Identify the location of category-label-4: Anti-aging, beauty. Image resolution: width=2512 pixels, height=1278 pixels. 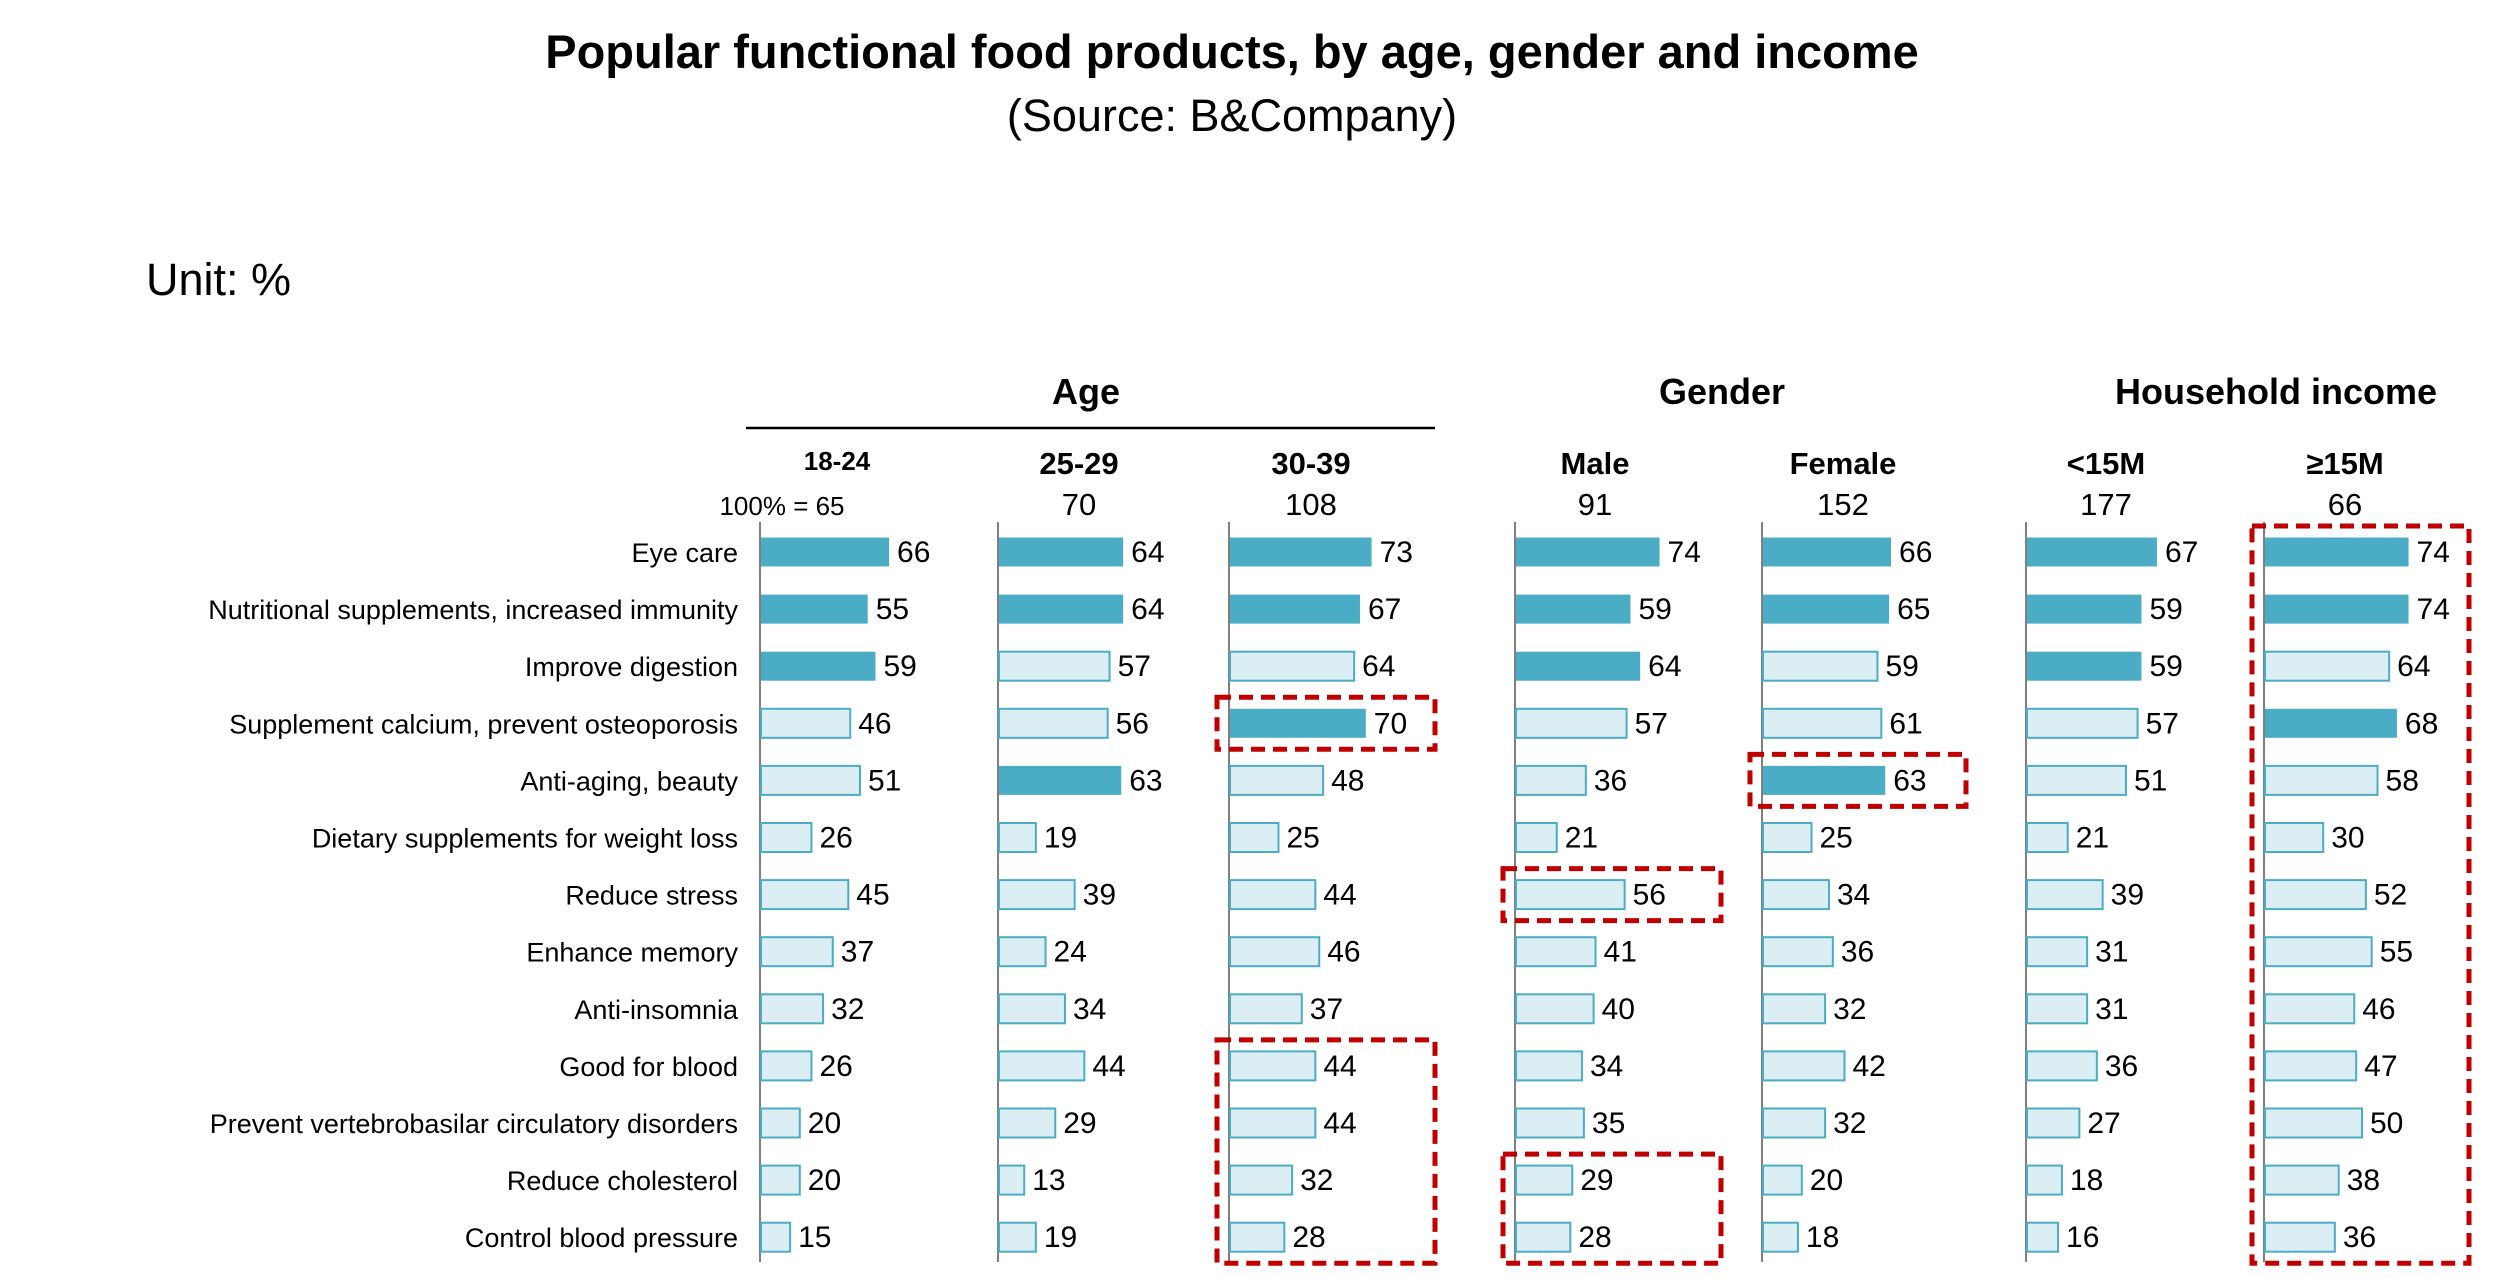
(629, 781).